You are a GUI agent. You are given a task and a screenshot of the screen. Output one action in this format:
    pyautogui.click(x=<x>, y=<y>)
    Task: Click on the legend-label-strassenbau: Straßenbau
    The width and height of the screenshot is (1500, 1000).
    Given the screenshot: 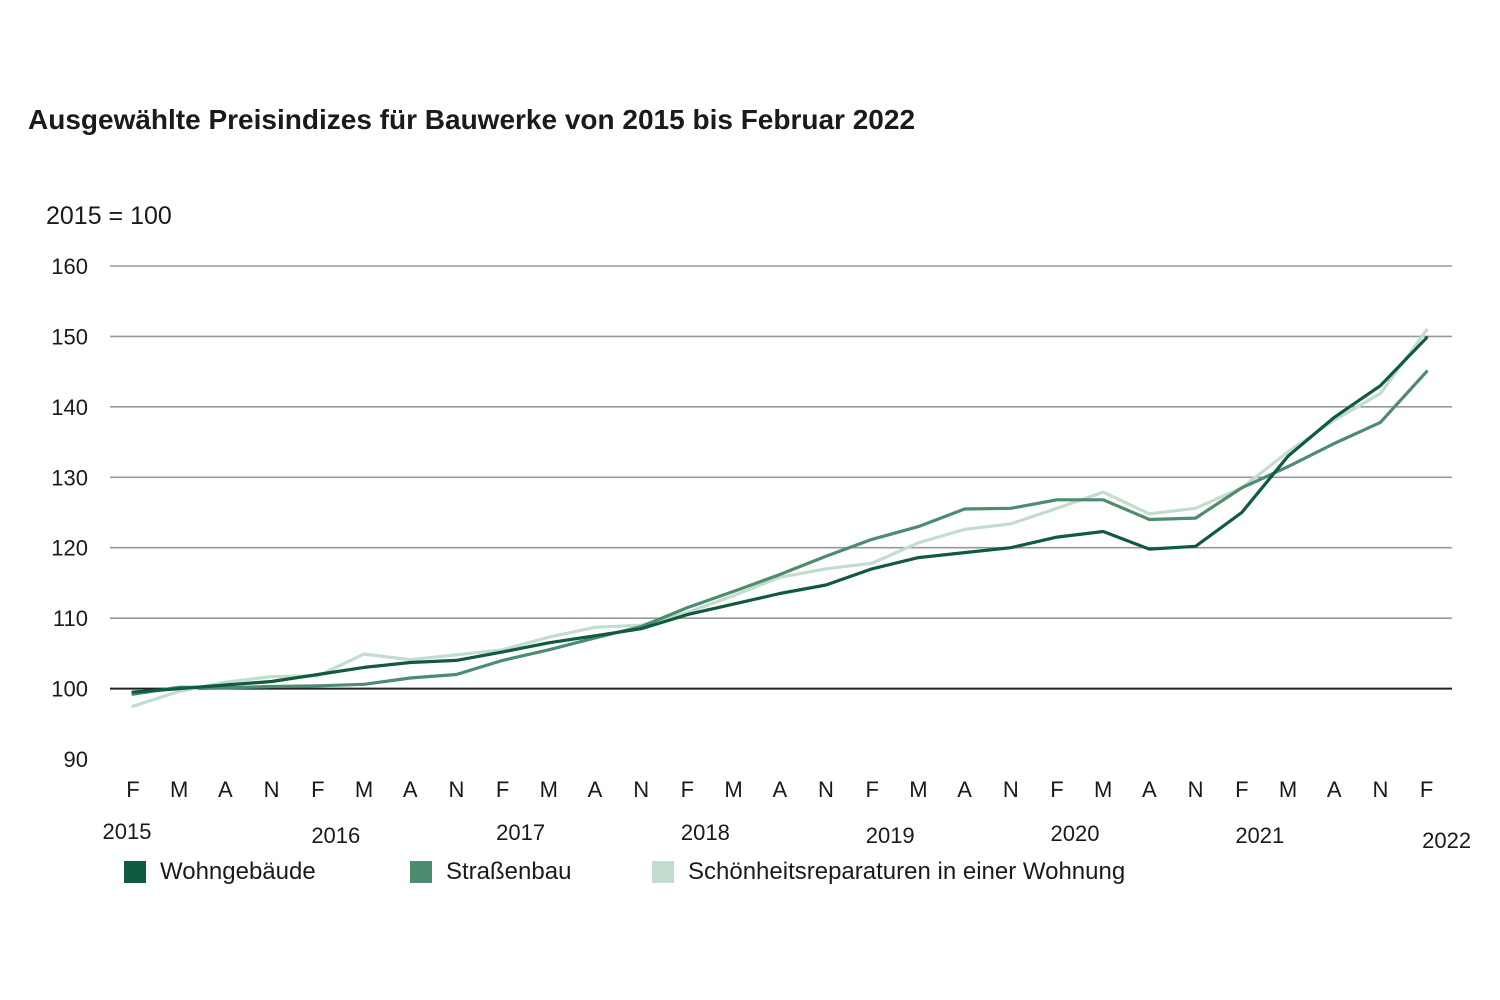 What is the action you would take?
    pyautogui.click(x=509, y=871)
    